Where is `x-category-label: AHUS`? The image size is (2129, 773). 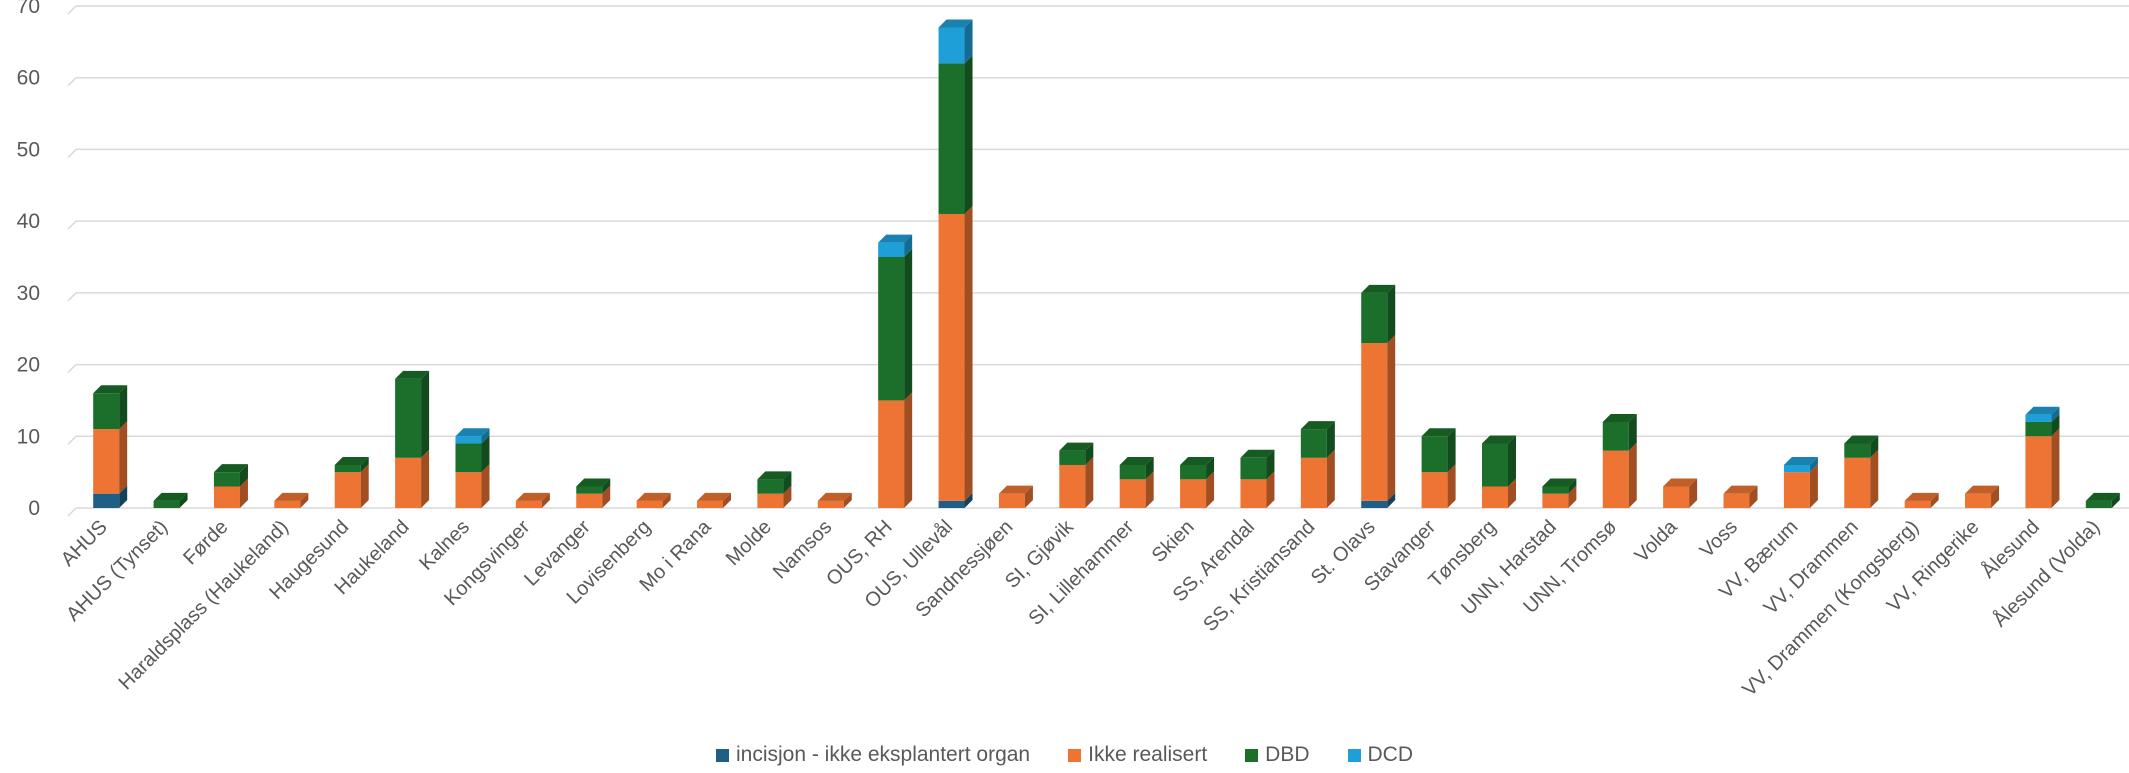 x-category-label: AHUS is located at coordinates (84, 543).